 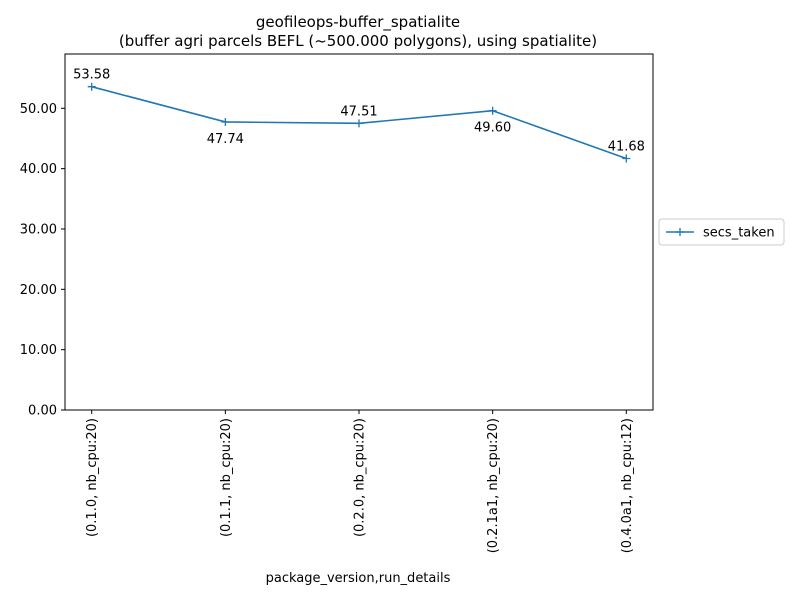 I want to click on x-tick-label: (0.2.1a1, nb_cpu:20), so click(x=493, y=485).